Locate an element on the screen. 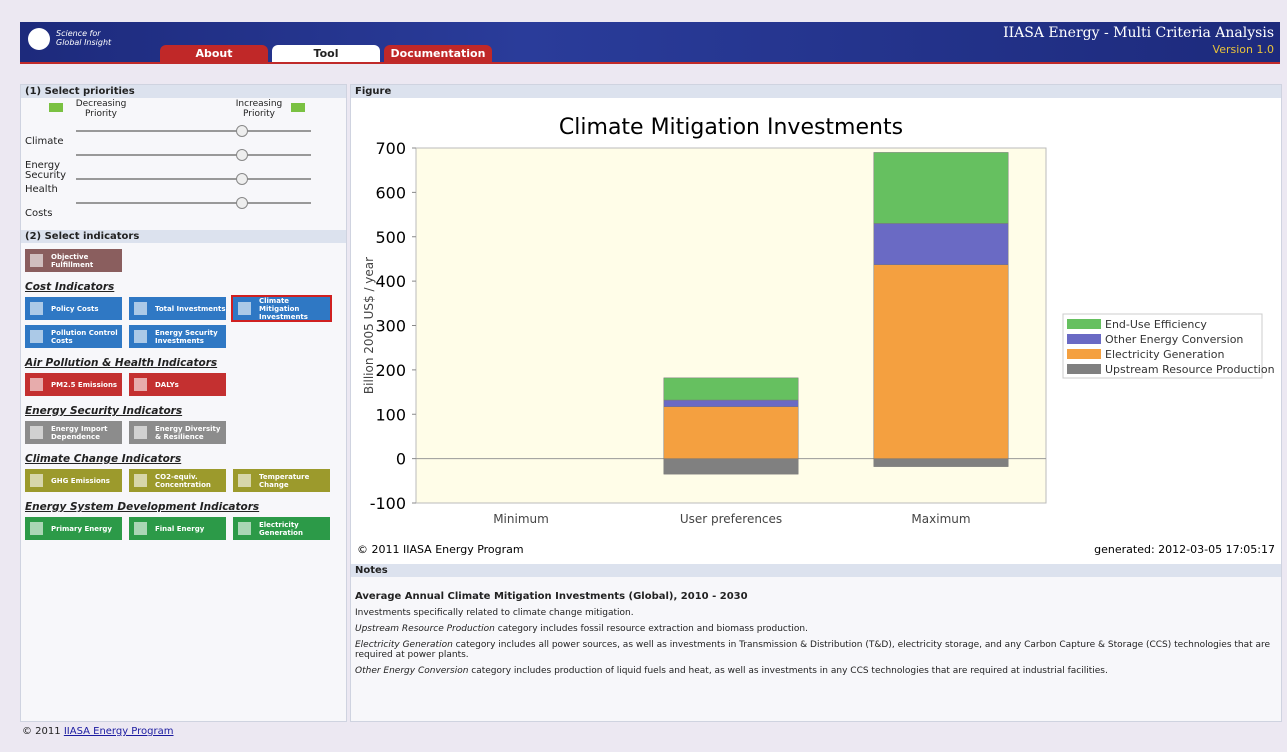 The height and width of the screenshot is (752, 1287). legend-label: Electricity Generation is located at coordinates (1165, 354).